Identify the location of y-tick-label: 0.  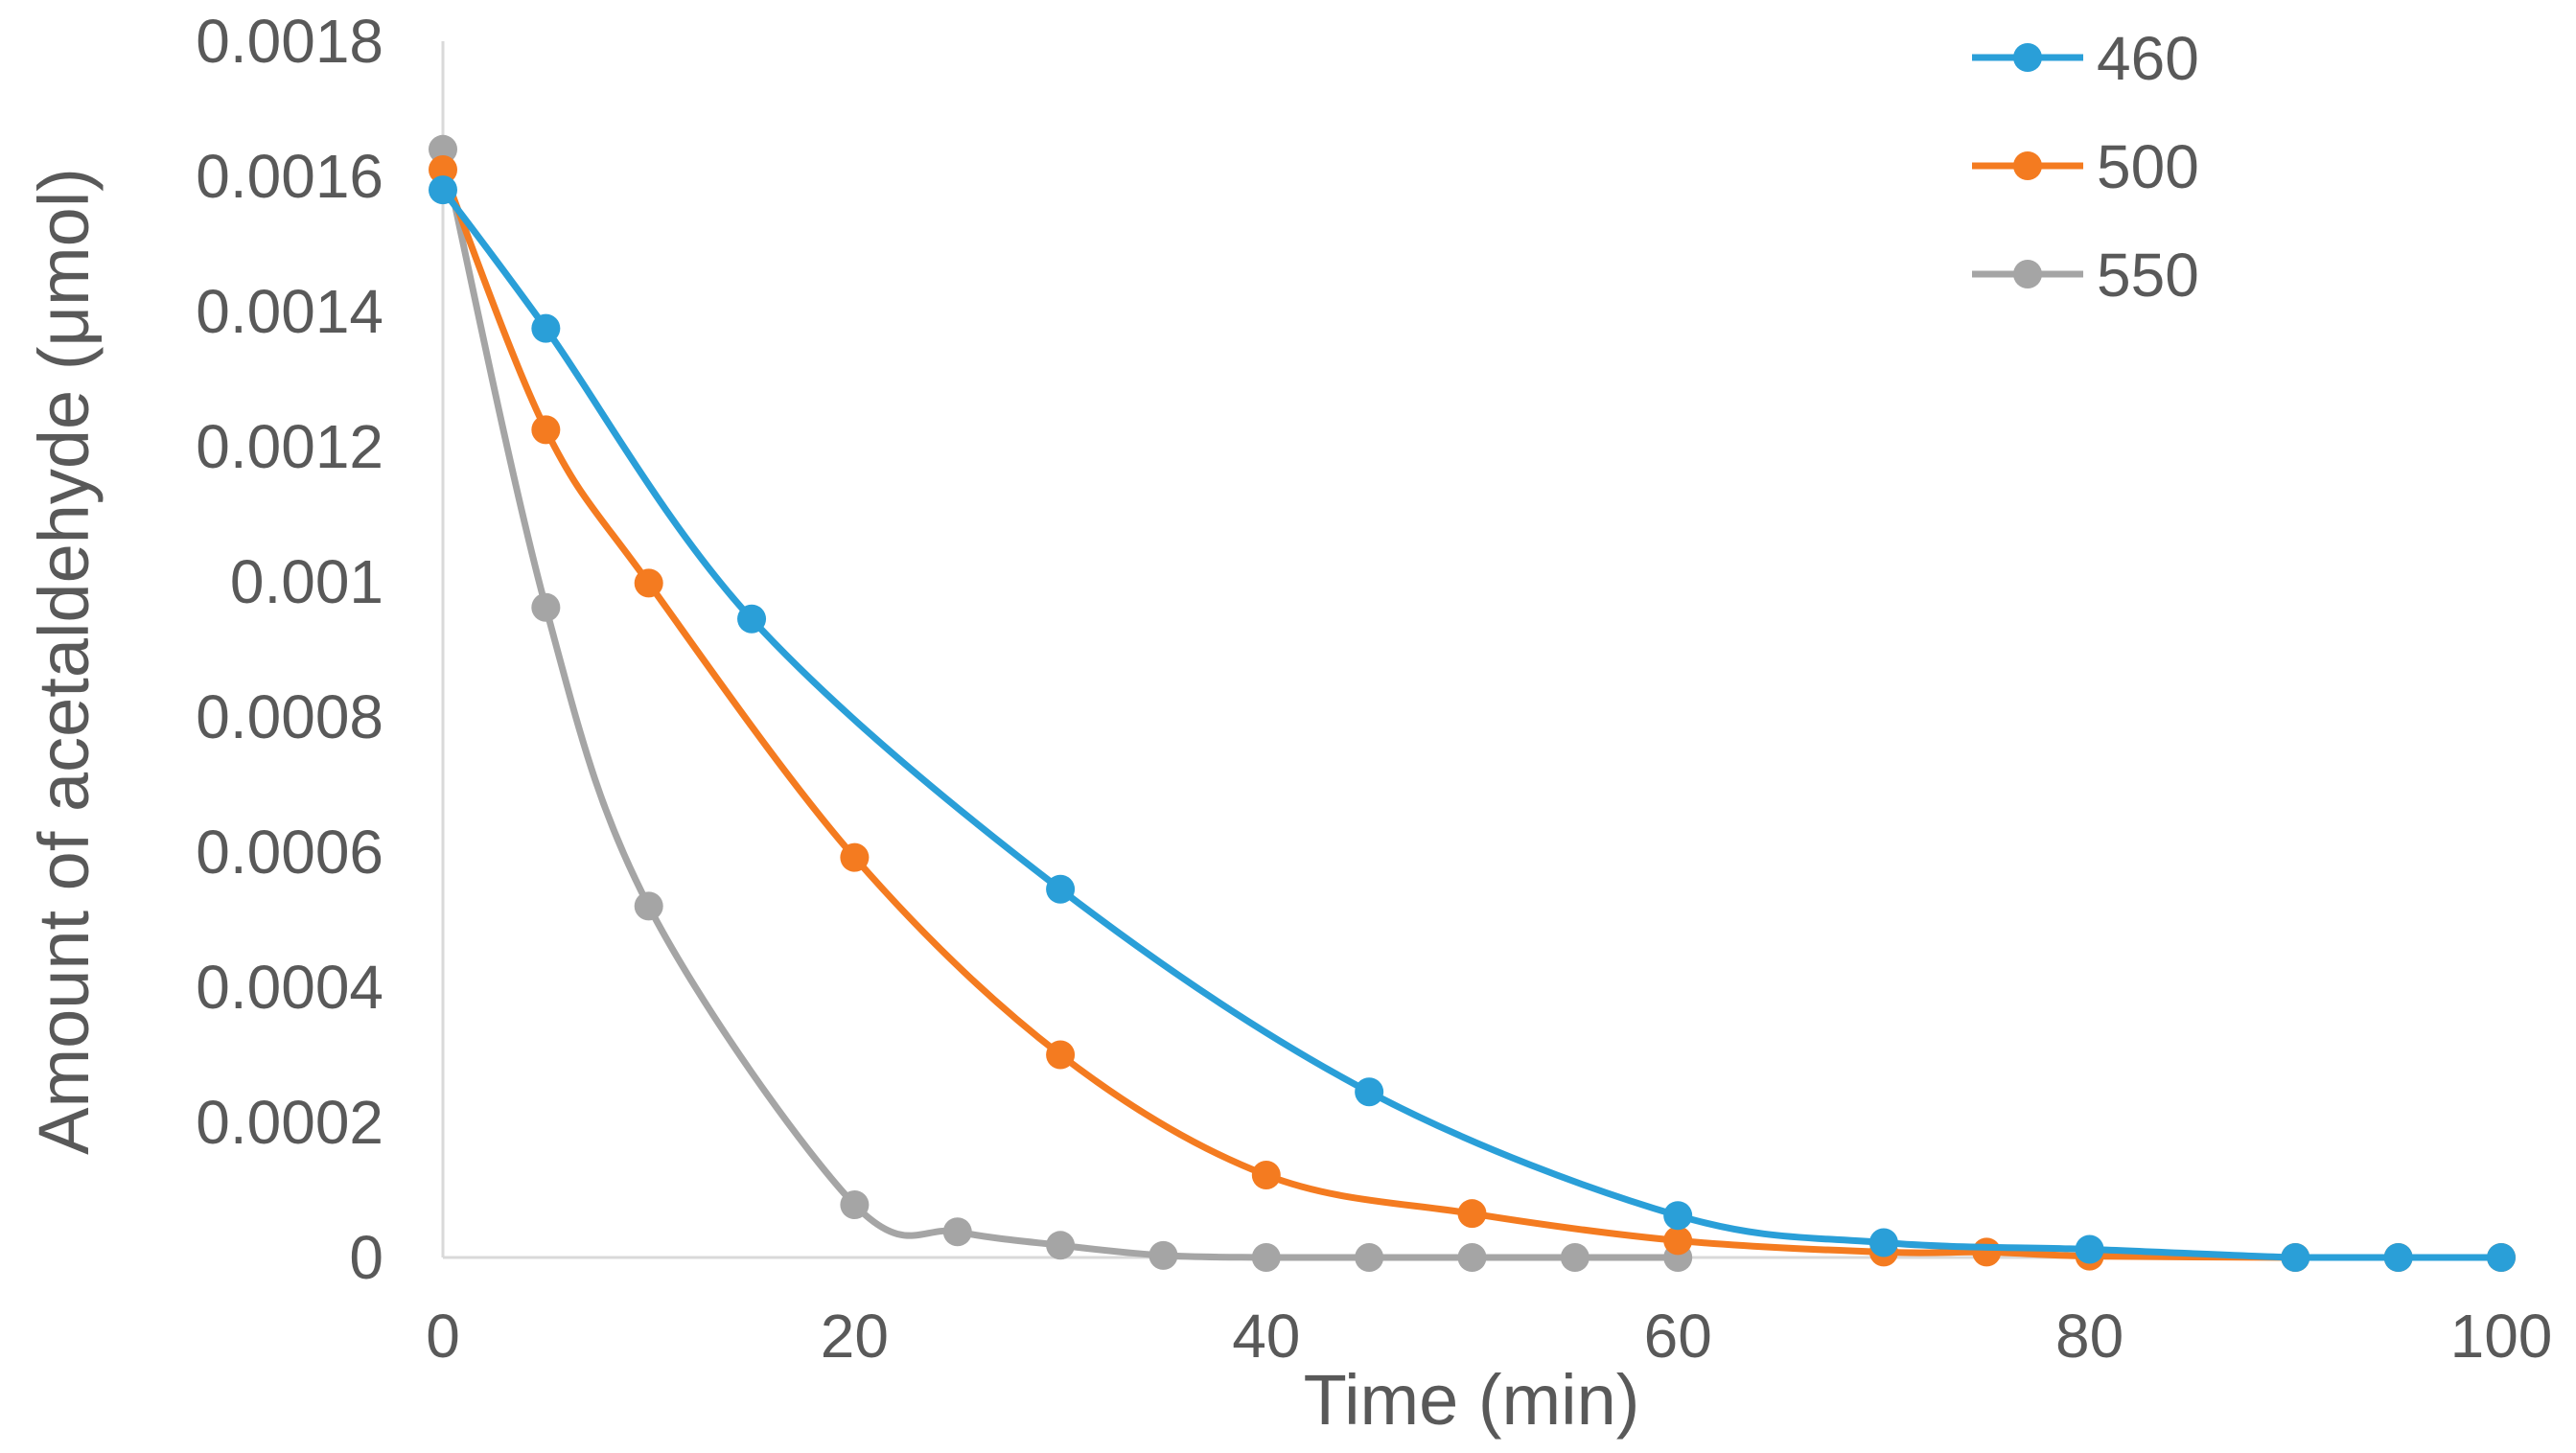
(366, 1257).